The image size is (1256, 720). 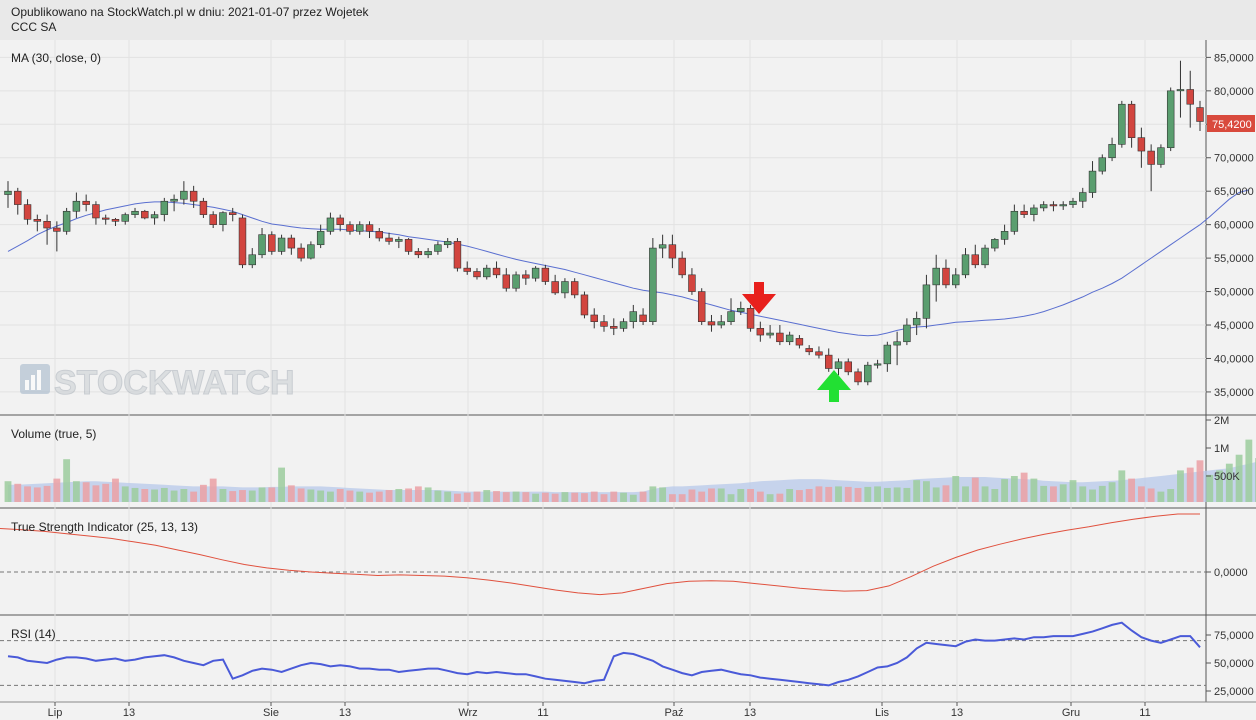 What do you see at coordinates (1234, 393) in the screenshot?
I see `price-axis-label: 35,0000` at bounding box center [1234, 393].